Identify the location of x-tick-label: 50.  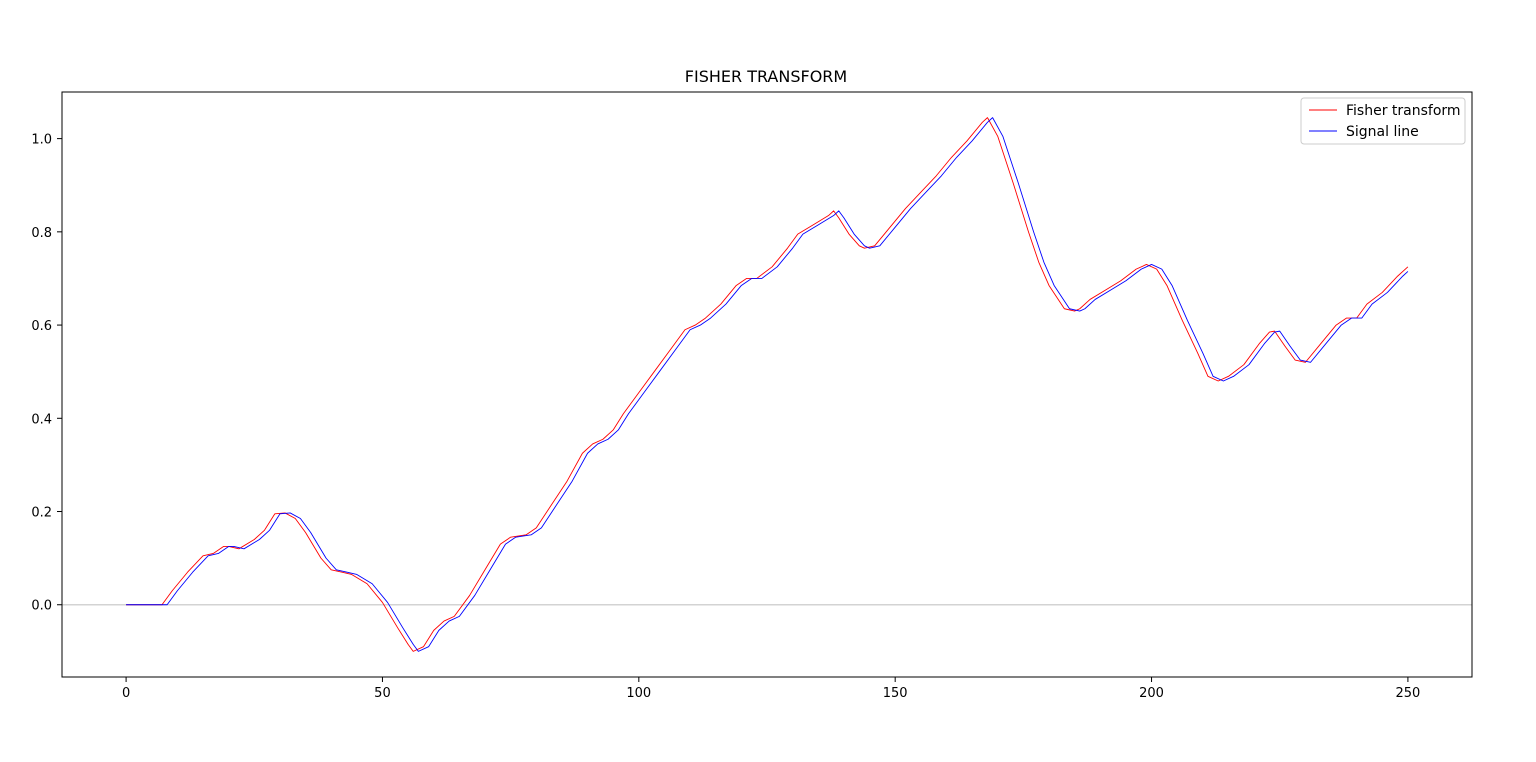
(382, 693).